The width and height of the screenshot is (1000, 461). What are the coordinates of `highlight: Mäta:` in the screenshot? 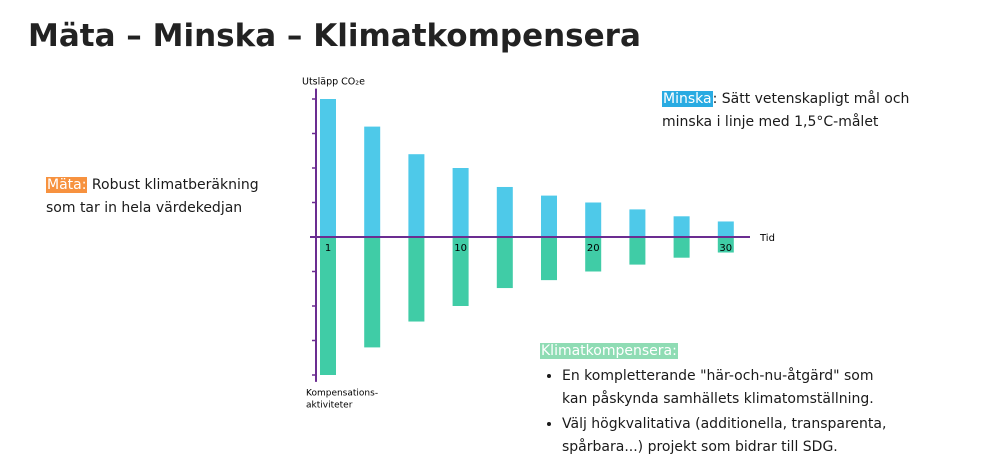 It's located at (67, 185).